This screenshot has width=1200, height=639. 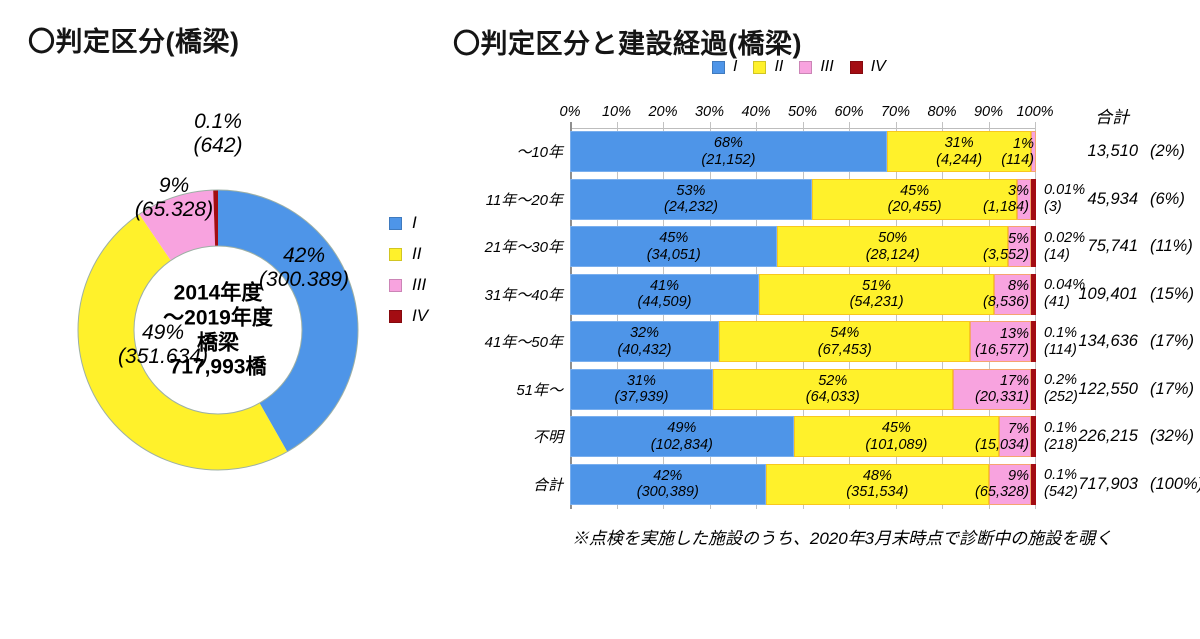 I want to click on segment-label: 54% (67,453), so click(x=844, y=341).